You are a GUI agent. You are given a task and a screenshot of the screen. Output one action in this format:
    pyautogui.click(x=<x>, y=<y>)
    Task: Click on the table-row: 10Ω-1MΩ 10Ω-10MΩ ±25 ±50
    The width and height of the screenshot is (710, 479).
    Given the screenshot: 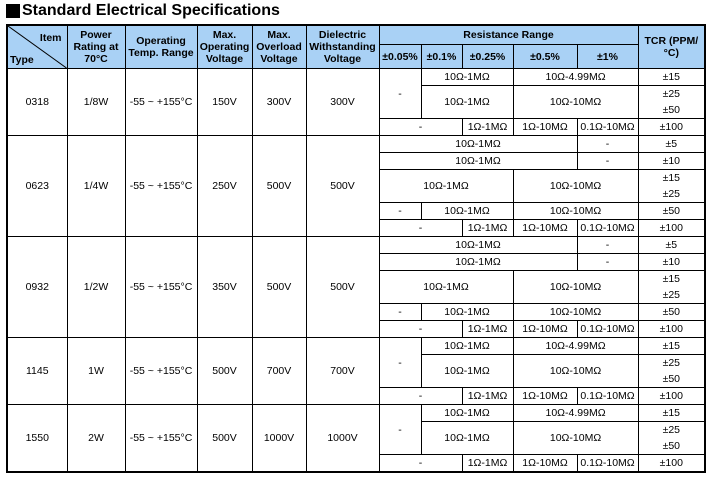 What is the action you would take?
    pyautogui.click(x=356, y=371)
    